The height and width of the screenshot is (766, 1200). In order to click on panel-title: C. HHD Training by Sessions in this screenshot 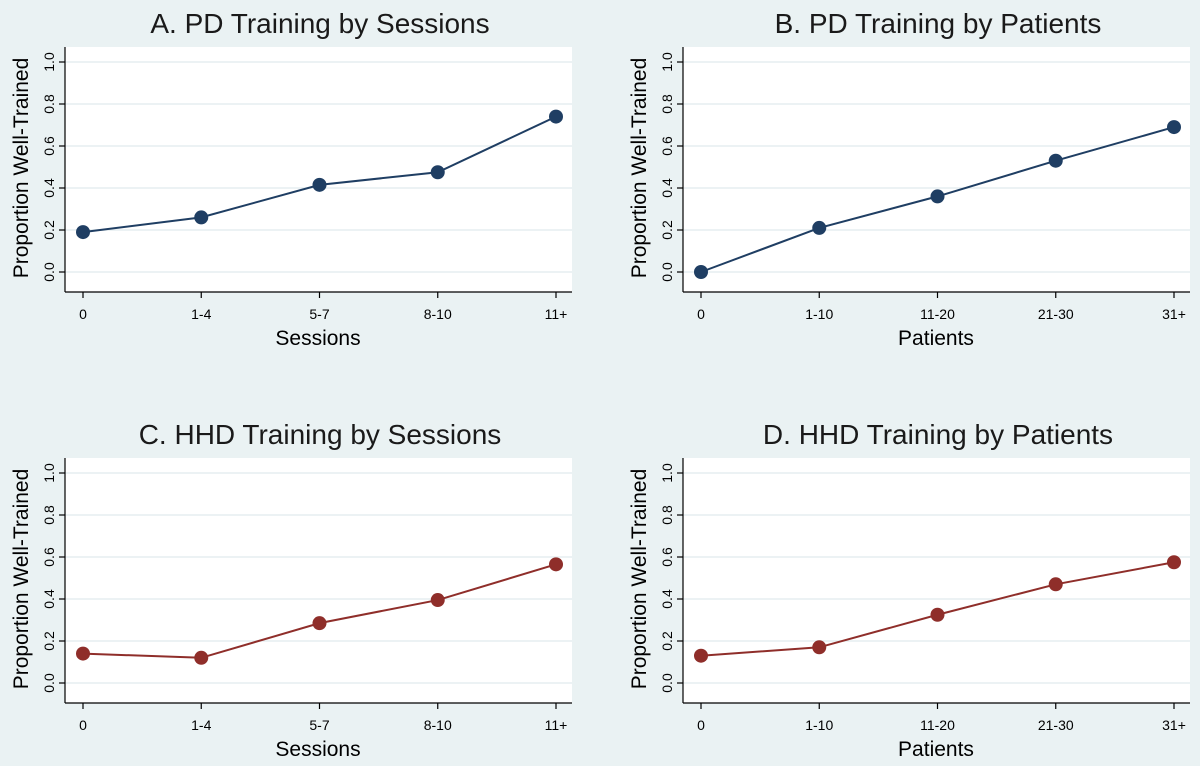, I will do `click(320, 434)`.